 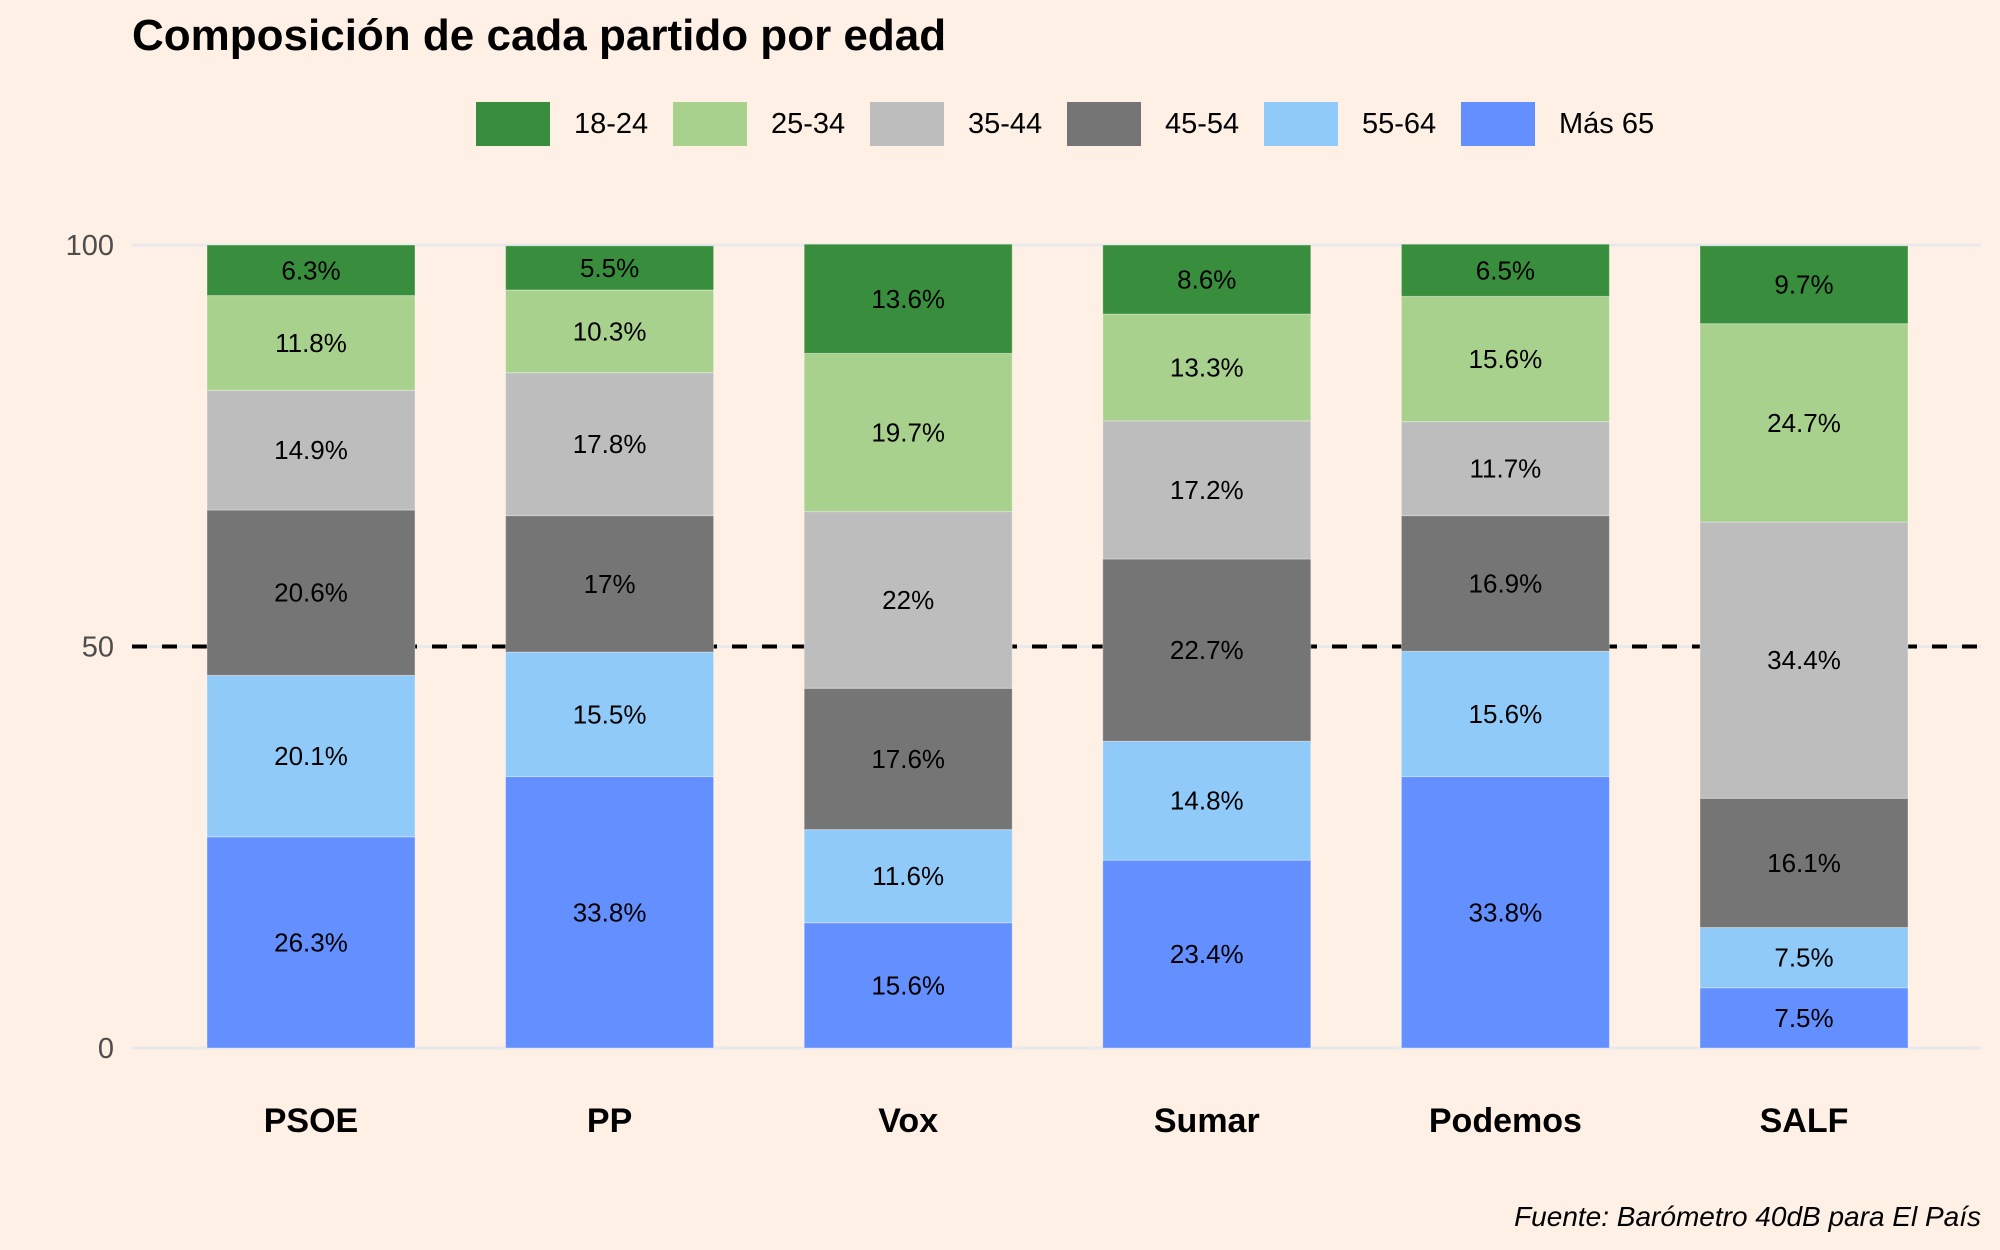 I want to click on data-label: 10.3%, so click(x=610, y=331).